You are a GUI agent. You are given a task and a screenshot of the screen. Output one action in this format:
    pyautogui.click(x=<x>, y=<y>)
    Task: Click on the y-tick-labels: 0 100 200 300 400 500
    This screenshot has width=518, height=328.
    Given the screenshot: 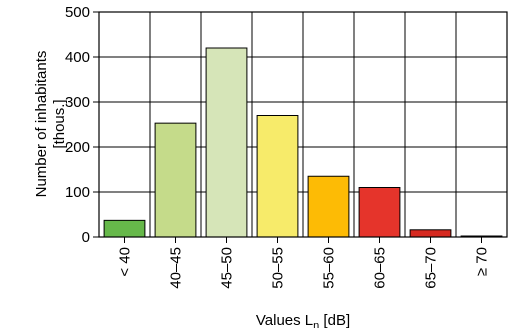 What is the action you would take?
    pyautogui.click(x=77, y=125)
    